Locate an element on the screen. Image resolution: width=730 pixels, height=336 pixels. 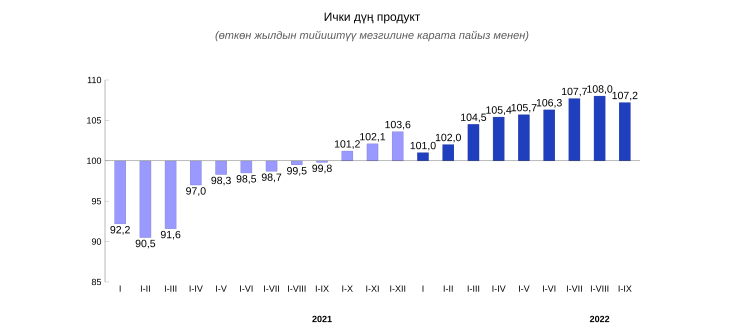
data-label: 101,2 is located at coordinates (347, 144).